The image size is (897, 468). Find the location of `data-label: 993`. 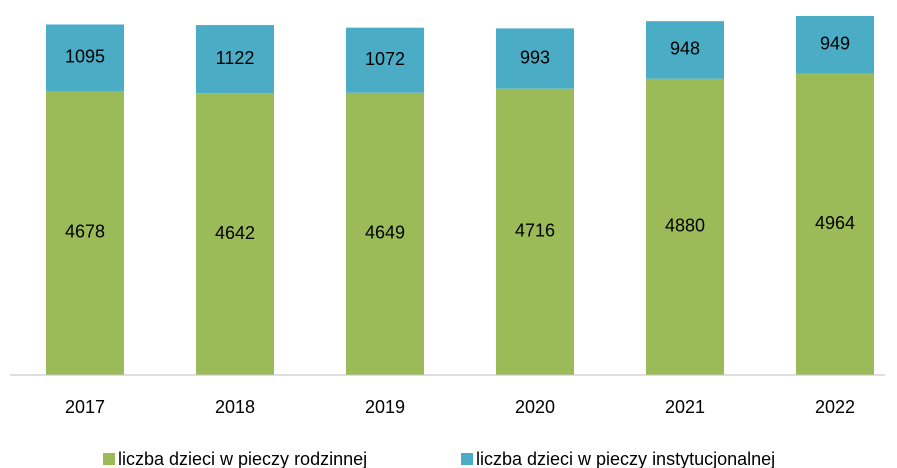

data-label: 993 is located at coordinates (535, 57).